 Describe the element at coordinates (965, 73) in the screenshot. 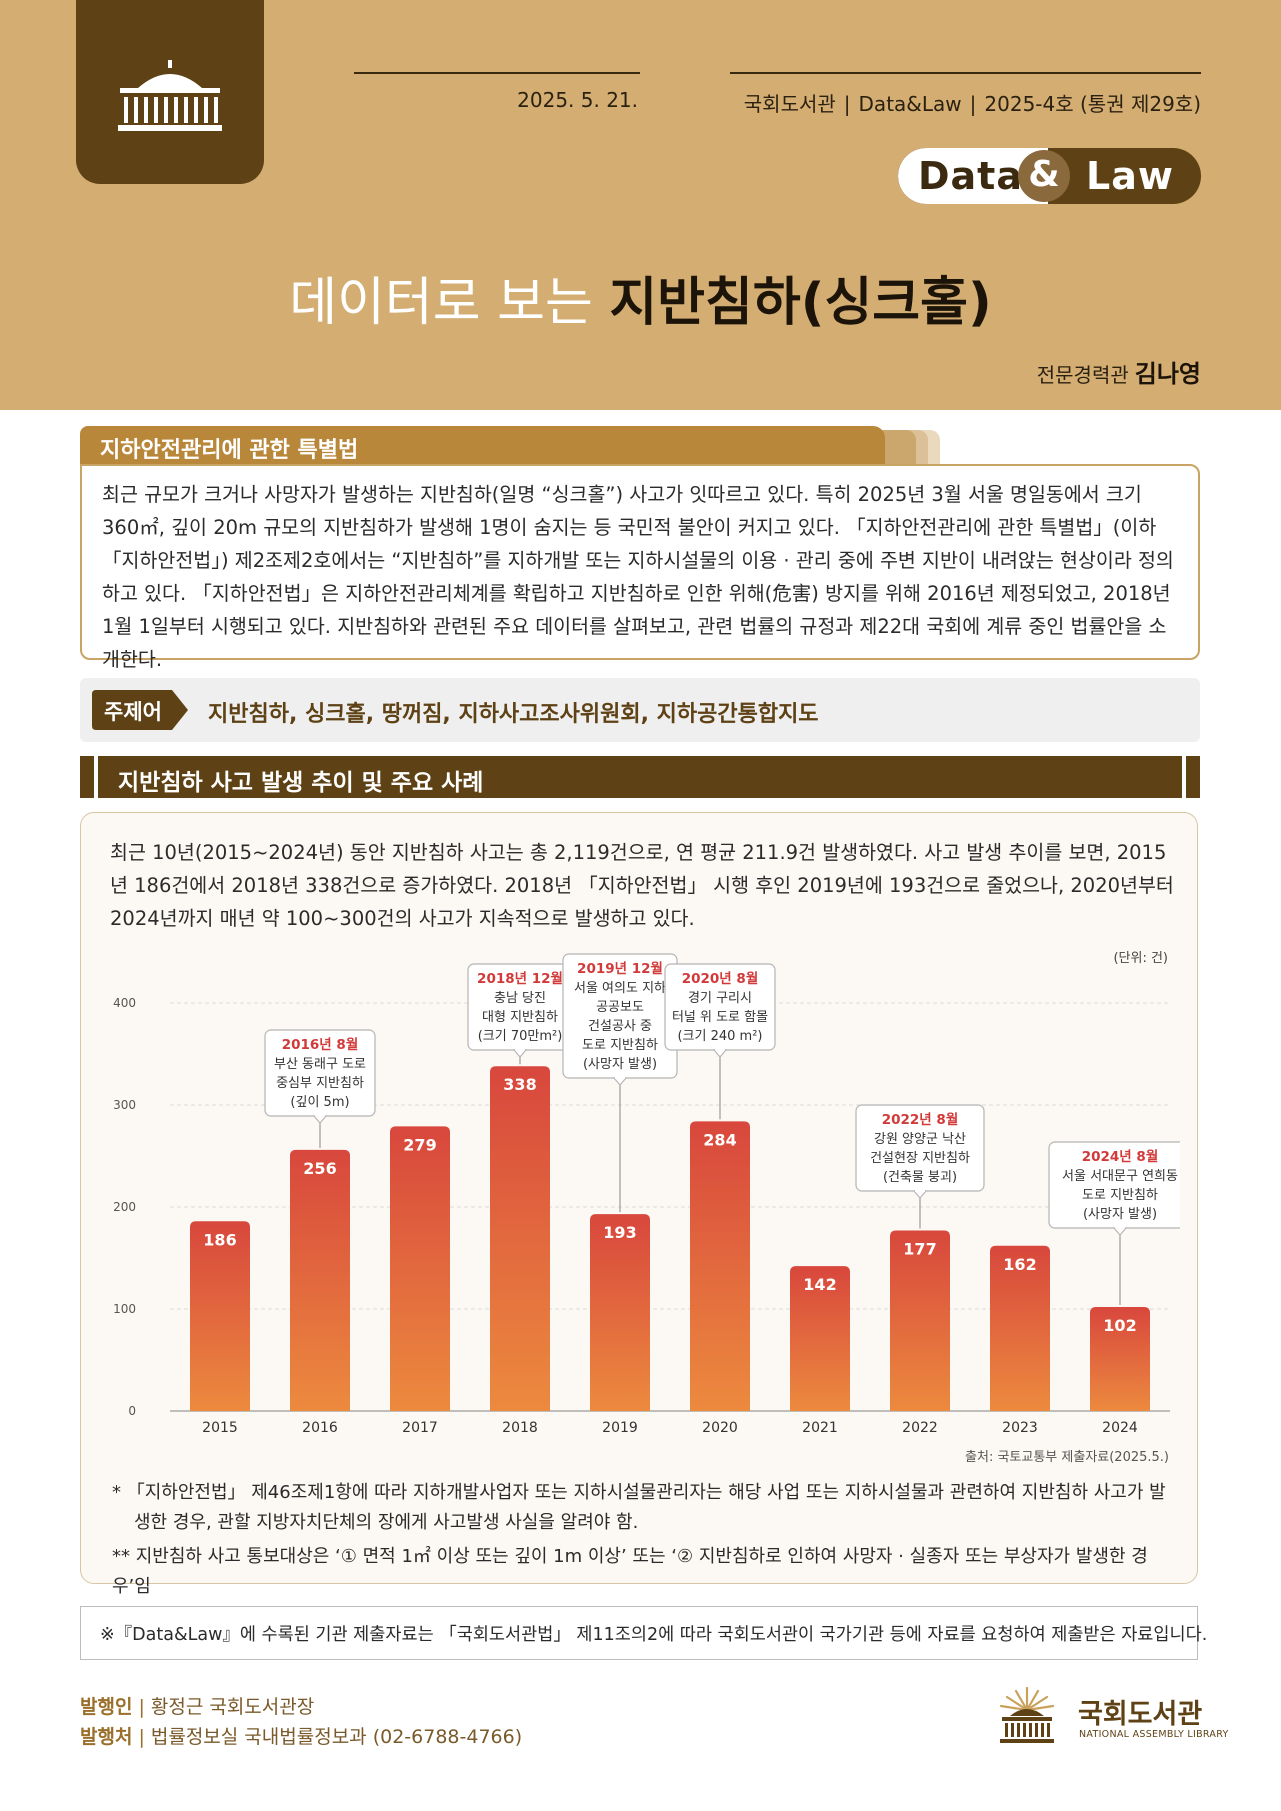

I see `header-rule-right` at that location.